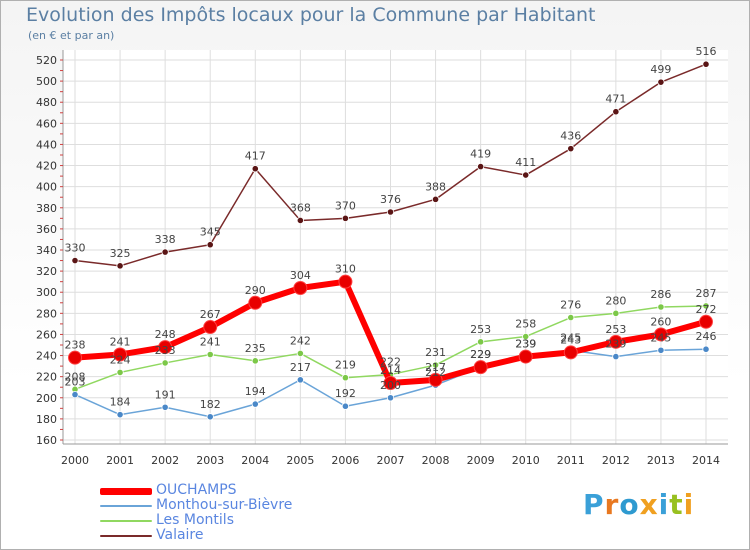 This screenshot has height=550, width=750. I want to click on data-label: 242, so click(300, 340).